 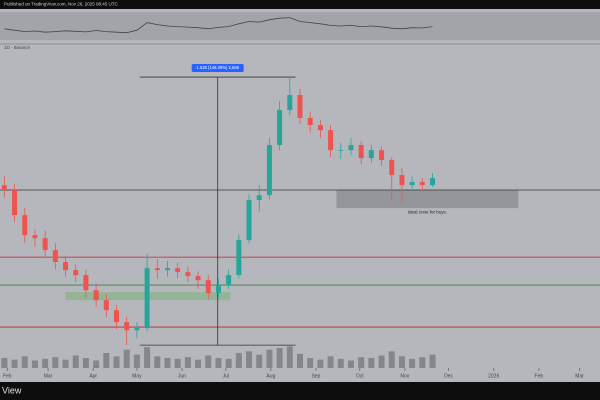 I want to click on measure-label-bg, so click(x=217, y=68).